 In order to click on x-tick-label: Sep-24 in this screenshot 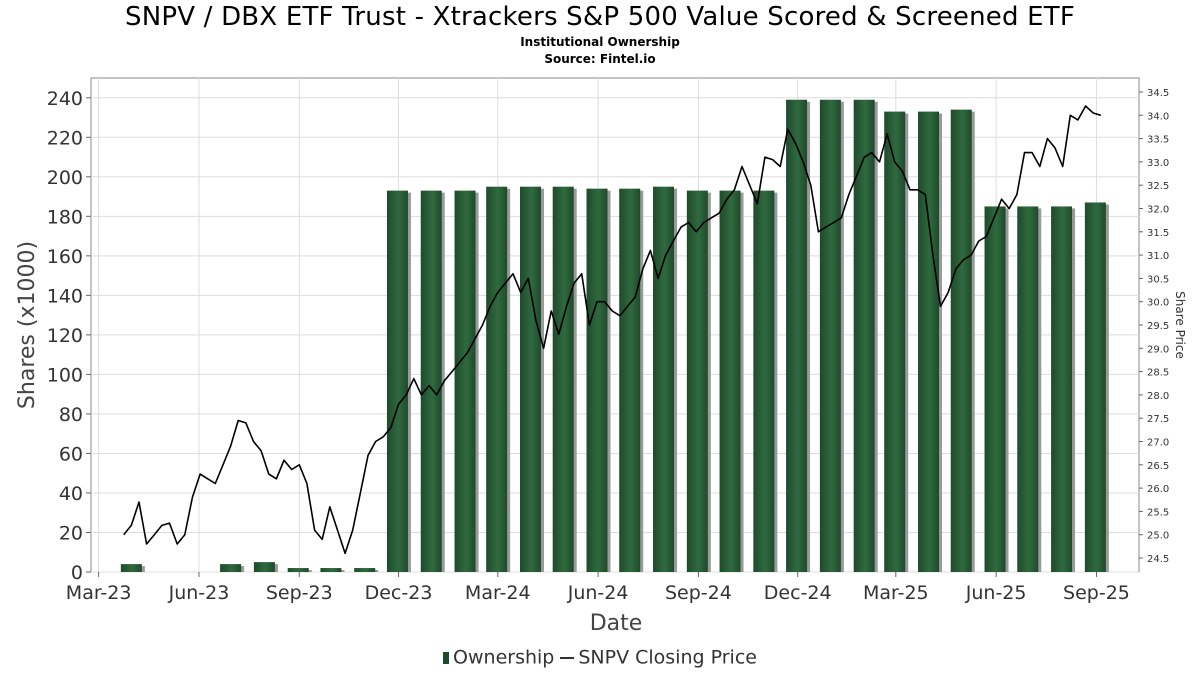, I will do `click(698, 593)`.